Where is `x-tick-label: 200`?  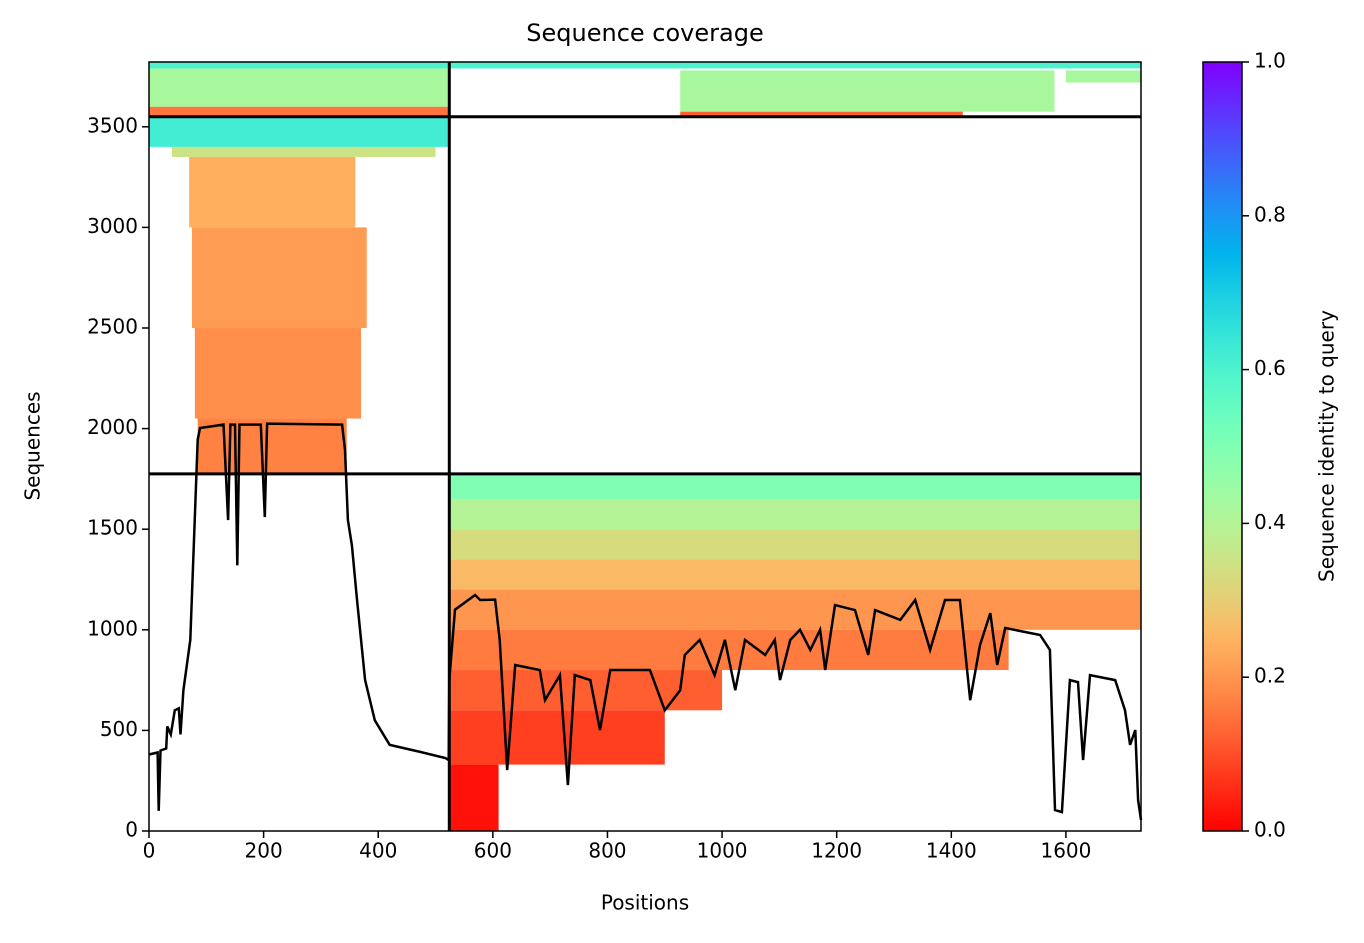 x-tick-label: 200 is located at coordinates (264, 851).